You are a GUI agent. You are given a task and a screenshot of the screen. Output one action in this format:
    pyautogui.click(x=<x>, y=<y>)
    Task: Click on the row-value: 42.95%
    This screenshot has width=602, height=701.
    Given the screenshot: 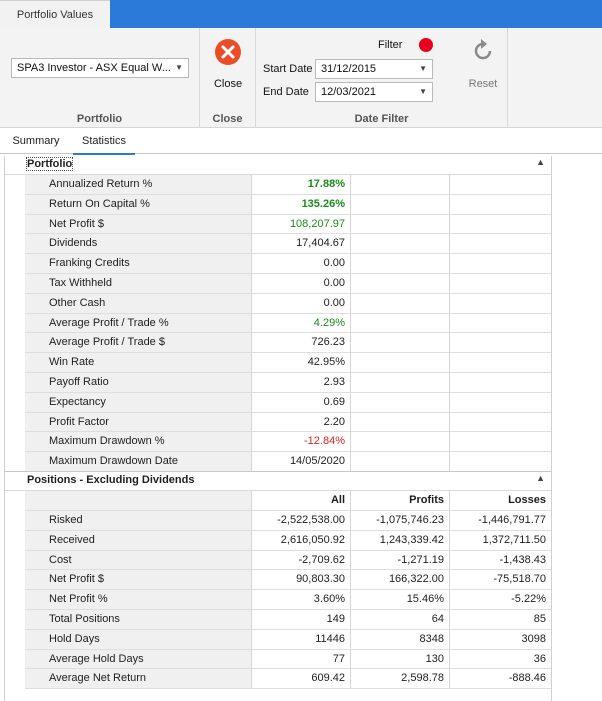 What is the action you would take?
    pyautogui.click(x=301, y=362)
    